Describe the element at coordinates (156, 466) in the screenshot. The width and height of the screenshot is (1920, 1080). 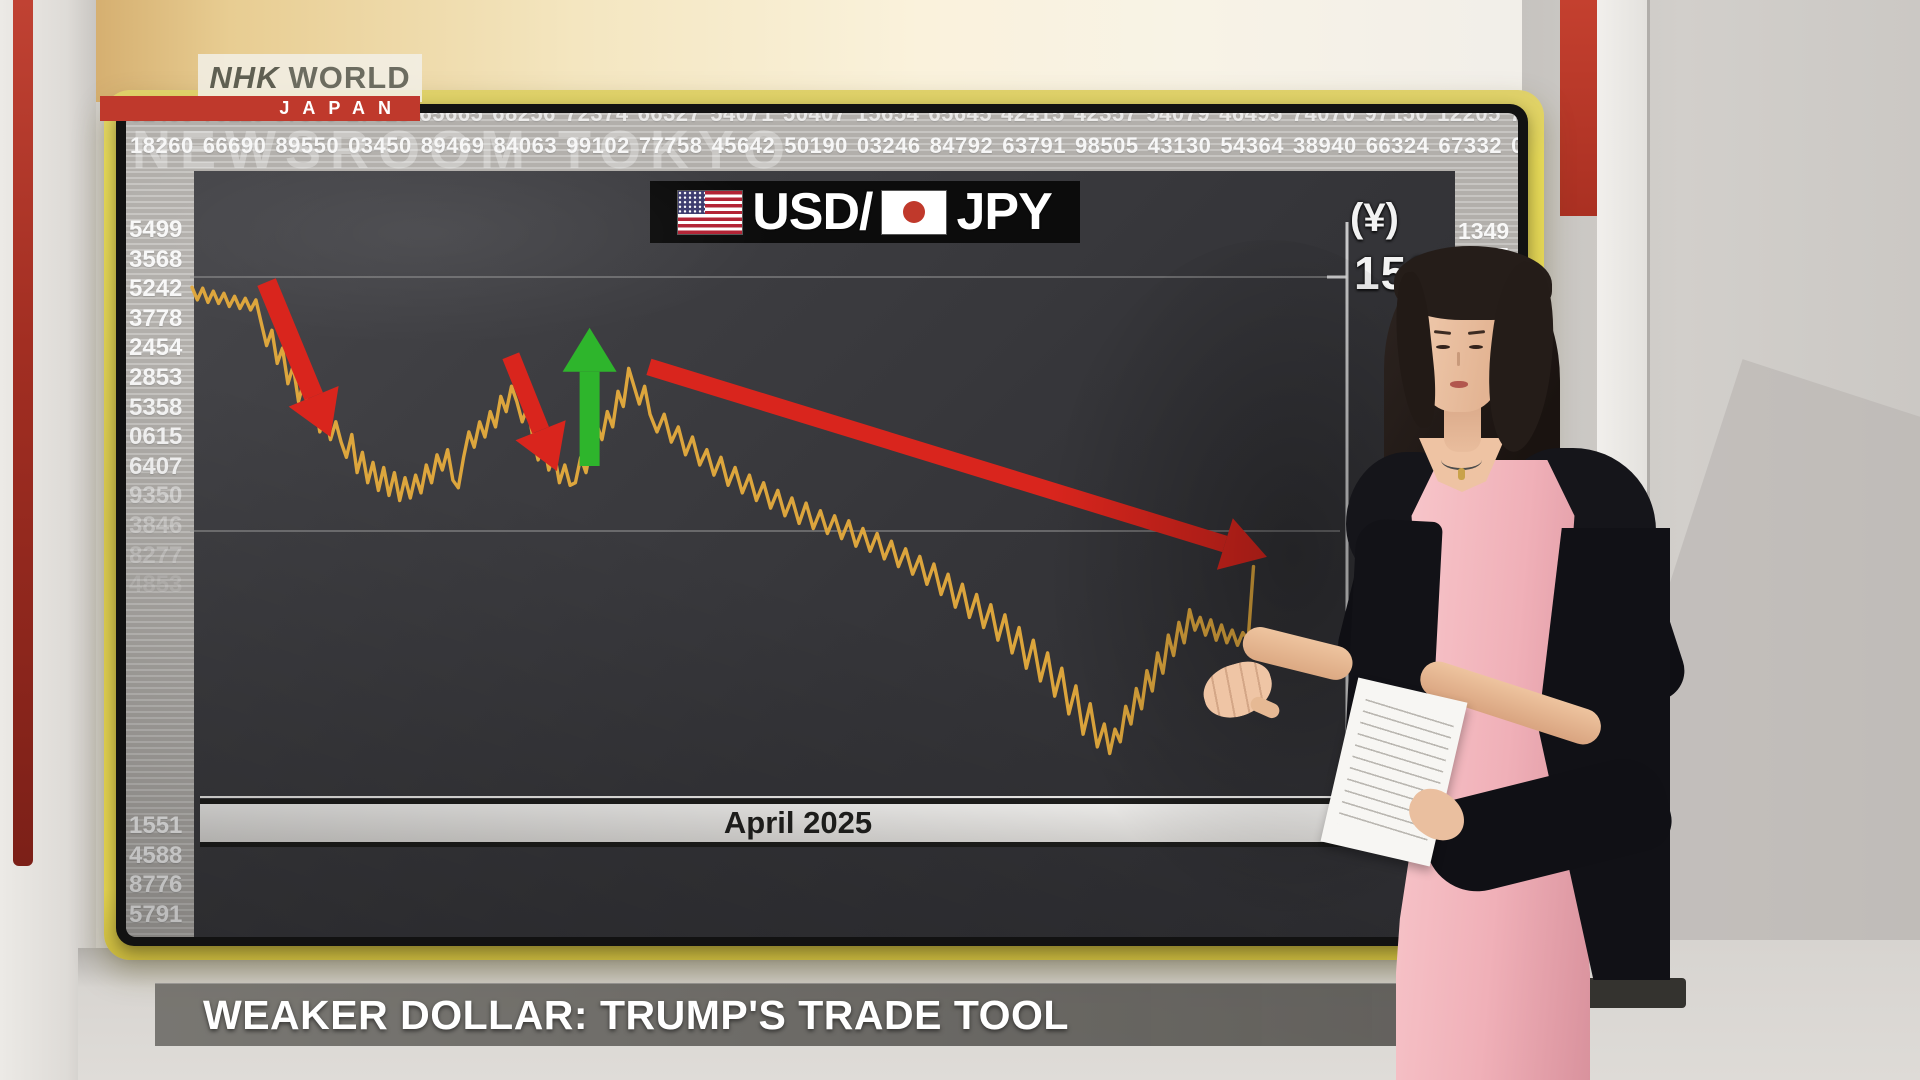
I see `ticker-number: 6407` at that location.